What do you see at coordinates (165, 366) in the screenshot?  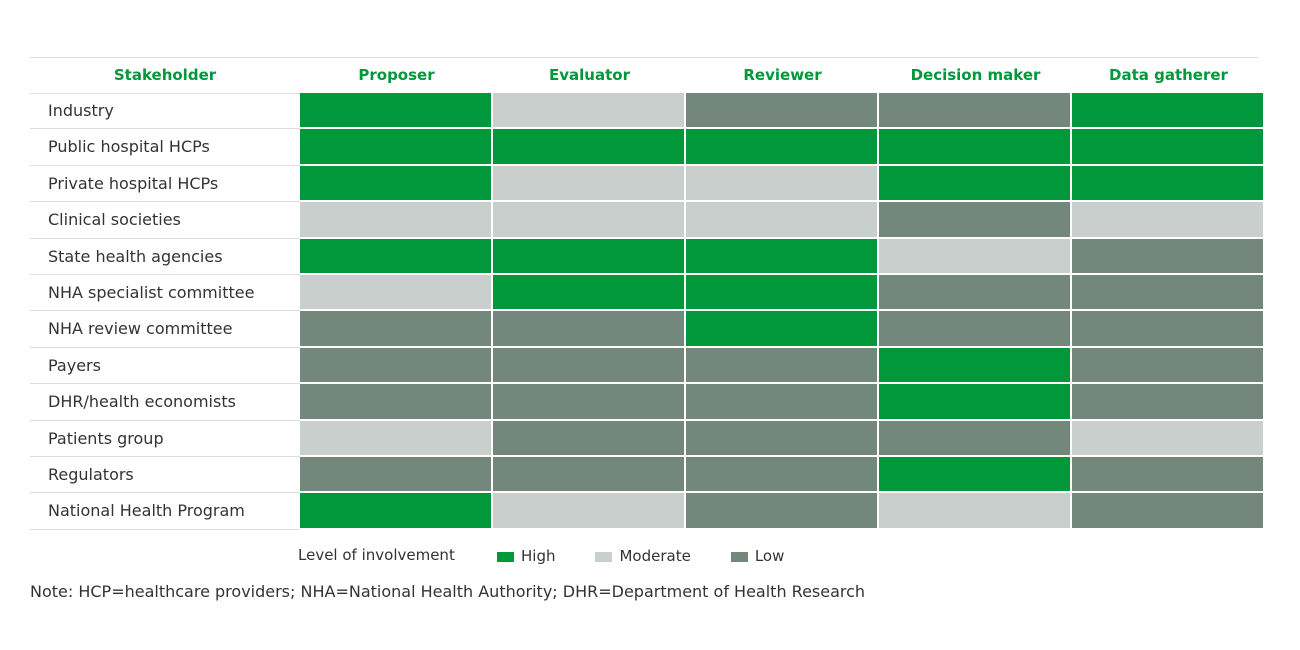 I see `row-label: Payers` at bounding box center [165, 366].